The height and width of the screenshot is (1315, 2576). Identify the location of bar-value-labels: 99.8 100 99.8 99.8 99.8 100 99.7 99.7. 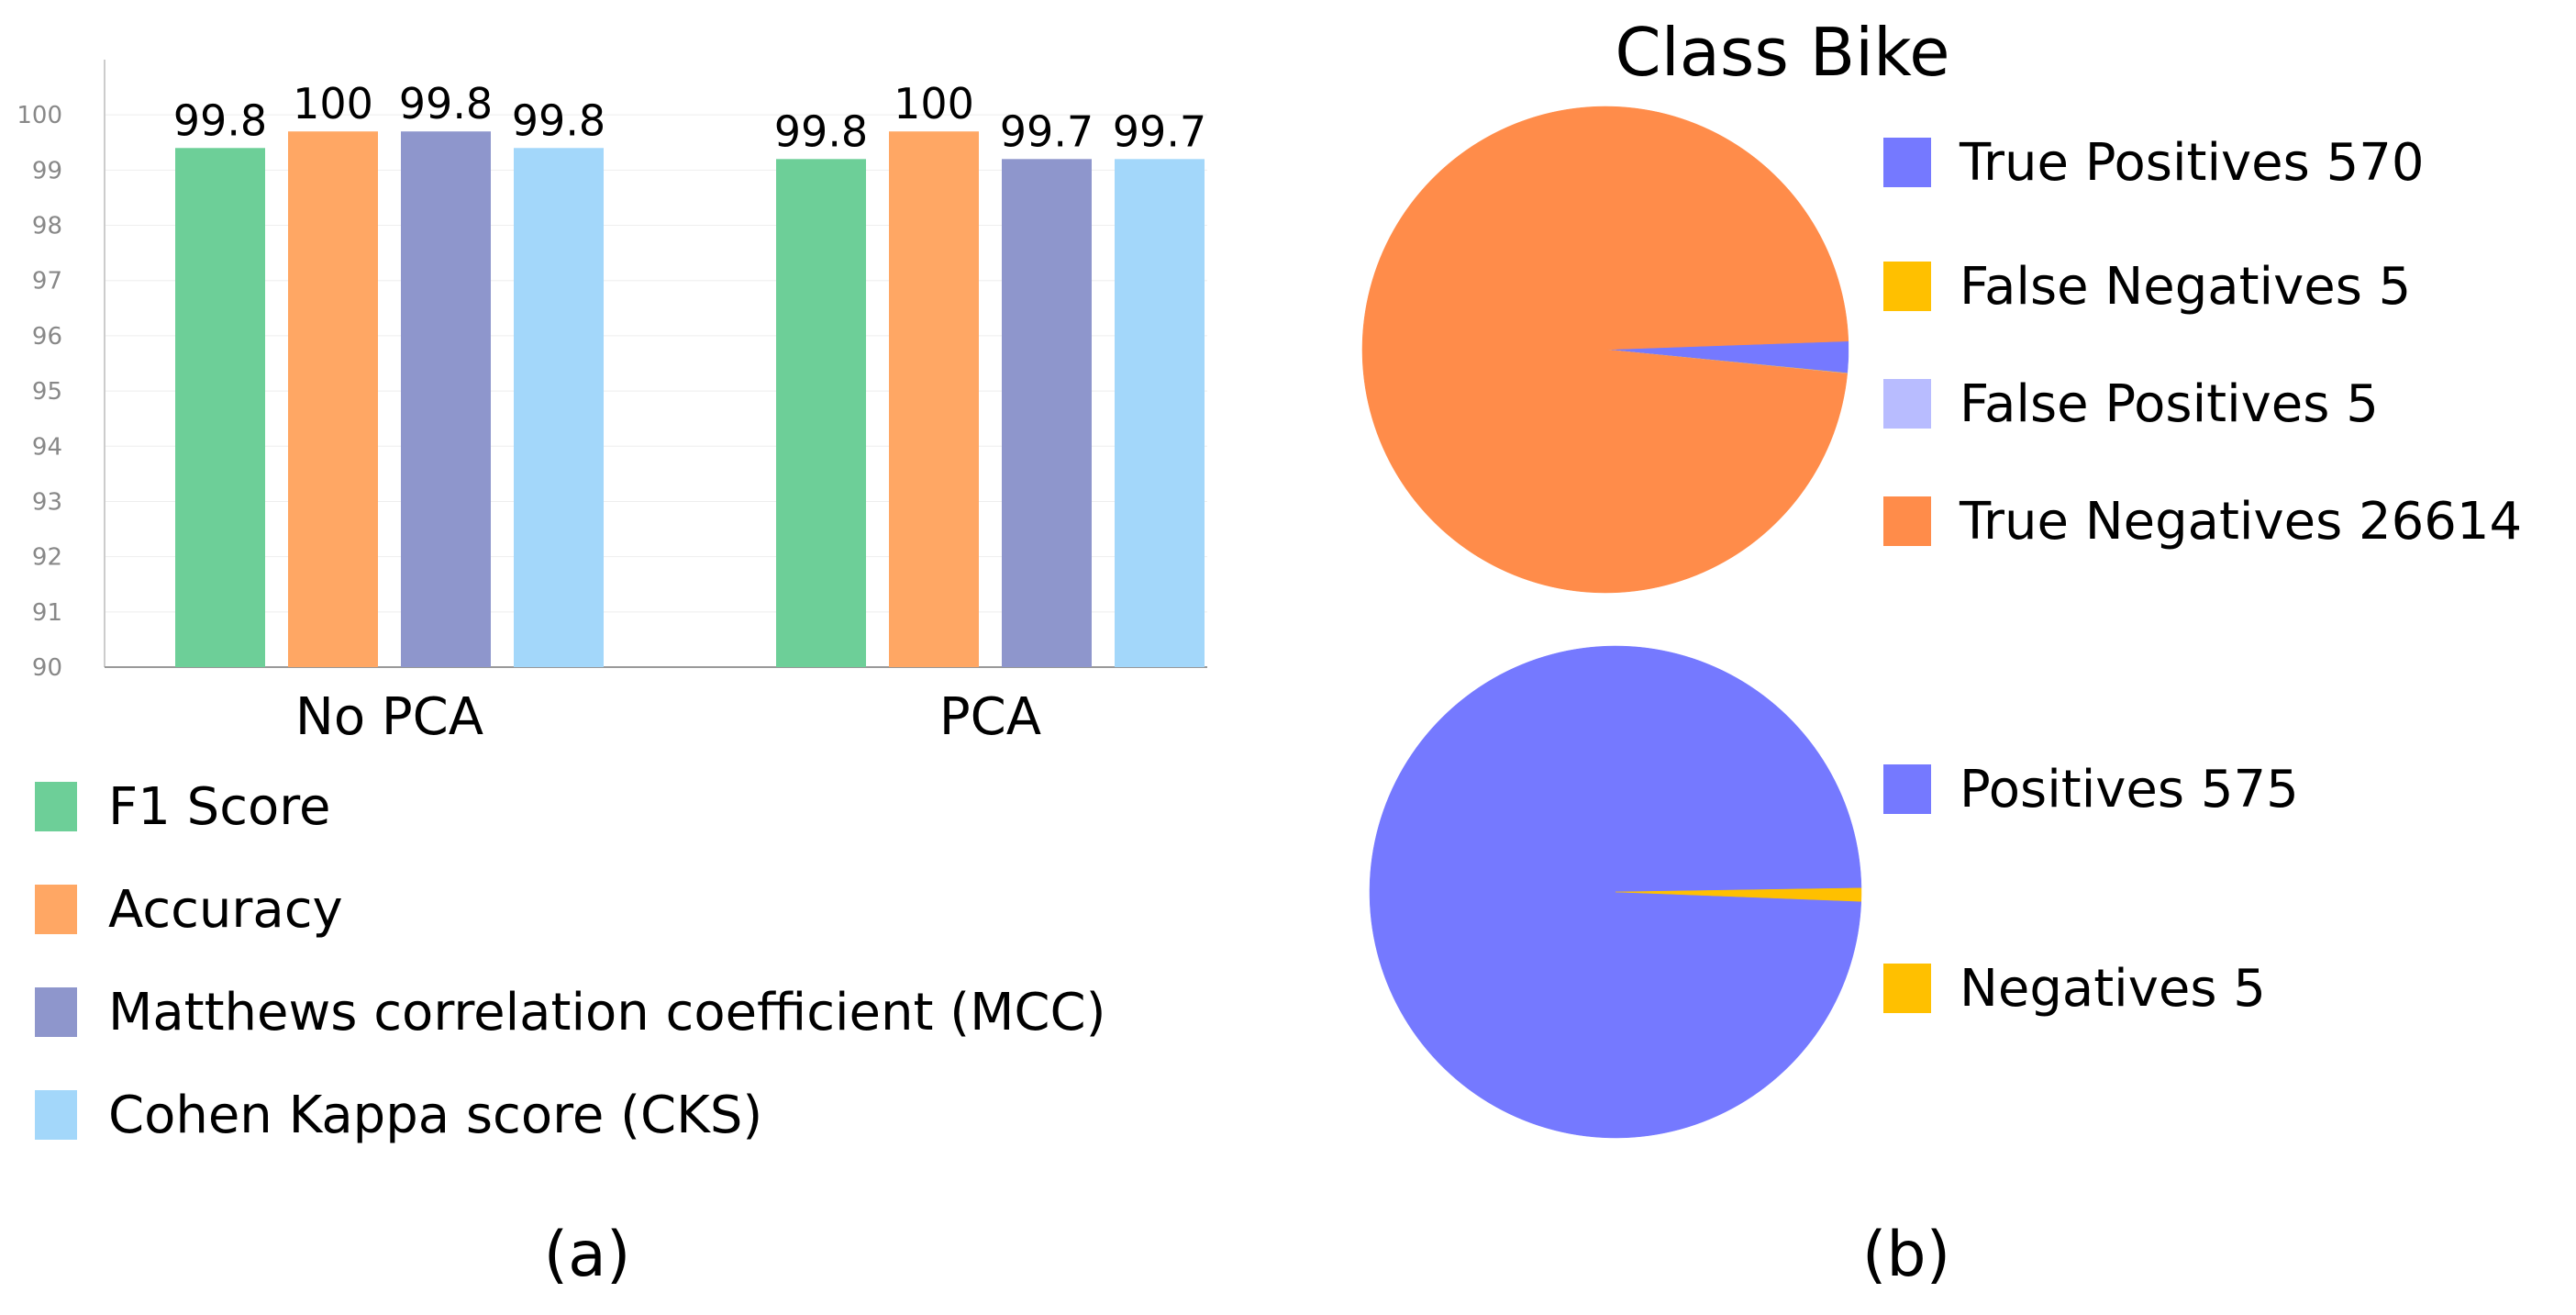
(689, 117).